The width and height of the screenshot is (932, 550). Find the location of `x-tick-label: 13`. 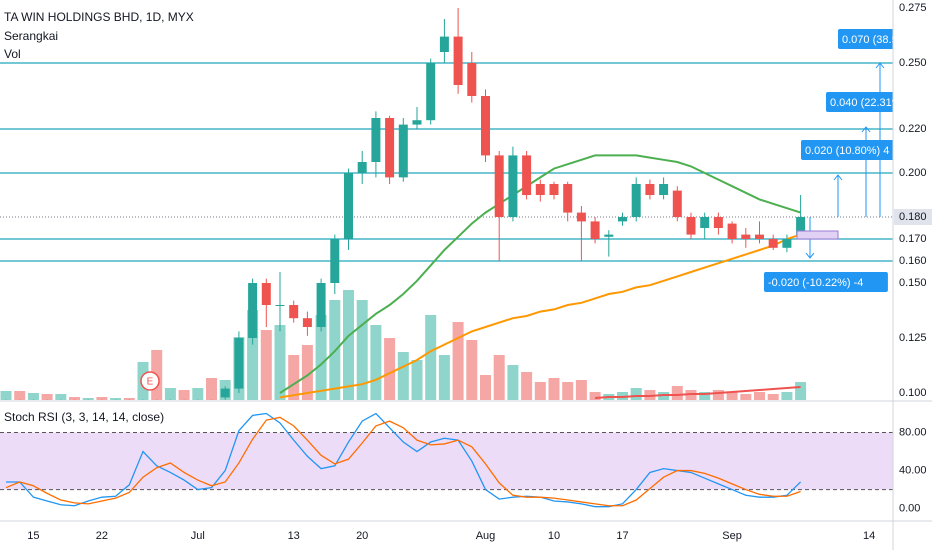

x-tick-label: 13 is located at coordinates (294, 536).